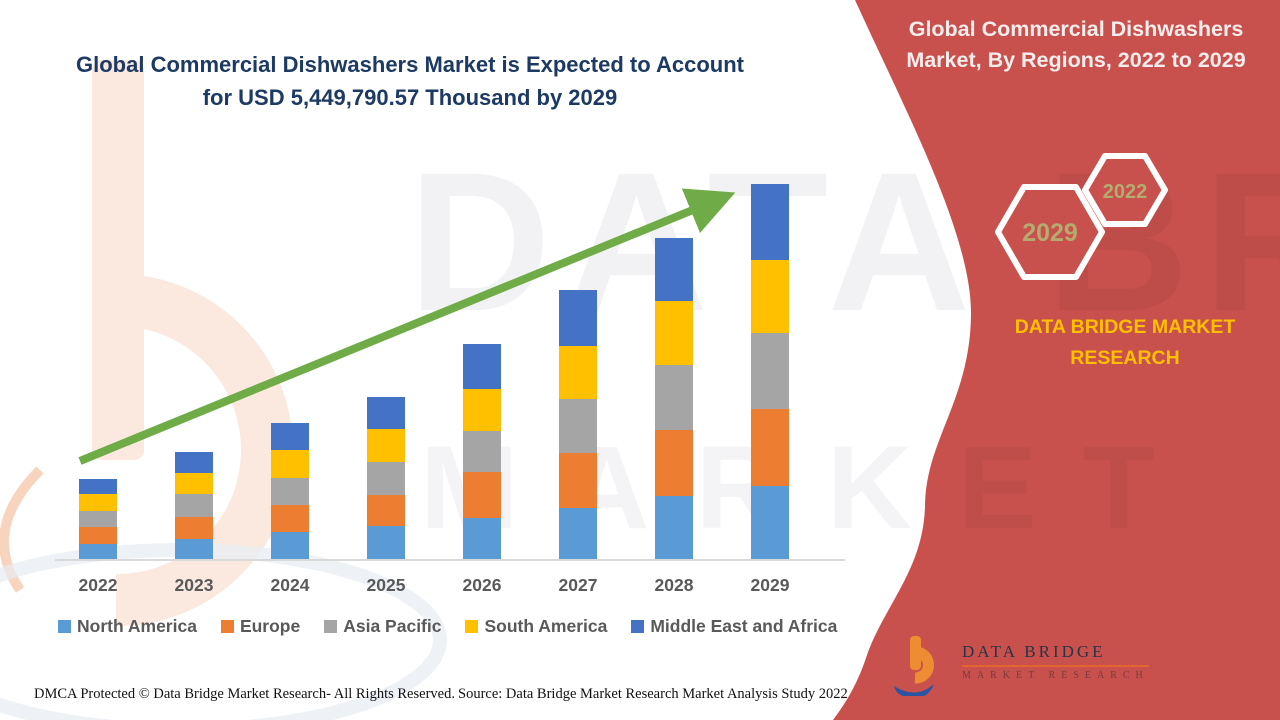  I want to click on legend-item: South America, so click(536, 626).